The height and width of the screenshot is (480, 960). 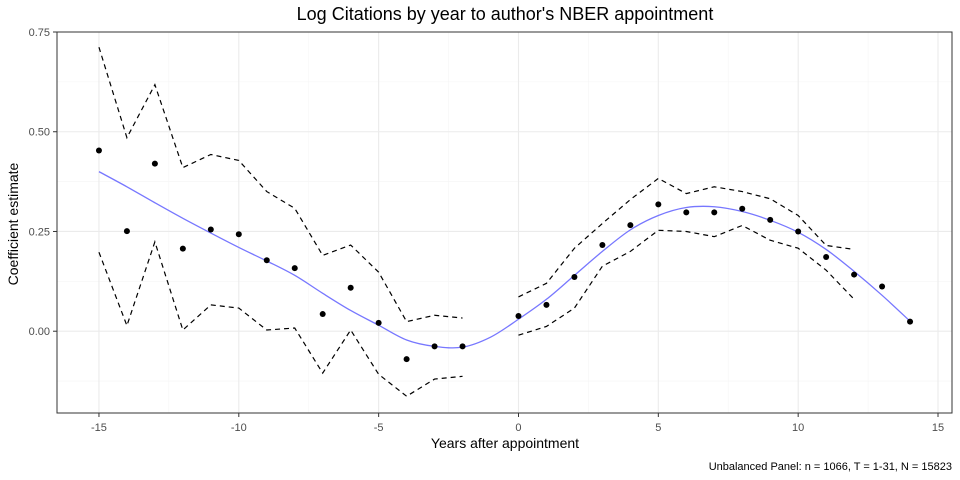 What do you see at coordinates (43, 182) in the screenshot?
I see `y-axis-ticks: 0.00 0.25 0.50 0.75` at bounding box center [43, 182].